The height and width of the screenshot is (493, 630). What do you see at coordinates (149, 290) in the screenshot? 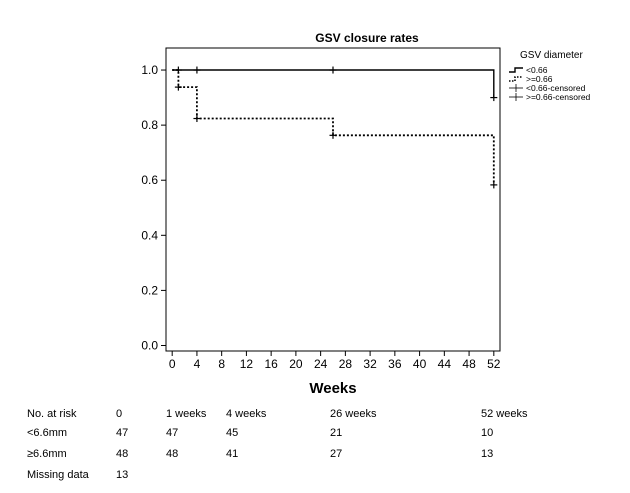
I see `y-tick-label: 0.2` at bounding box center [149, 290].